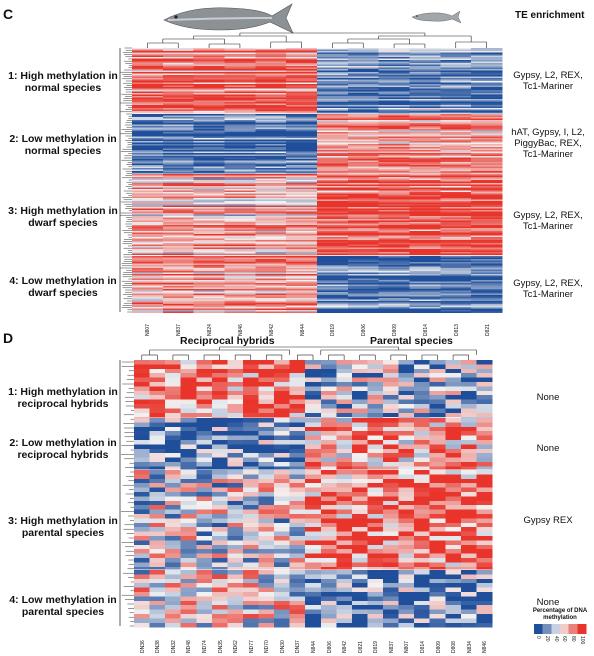 This screenshot has height=656, width=594. What do you see at coordinates (548, 81) in the screenshot?
I see `panel-c-te-1: Gypsy, L2, REX, Tc1-Mariner` at bounding box center [548, 81].